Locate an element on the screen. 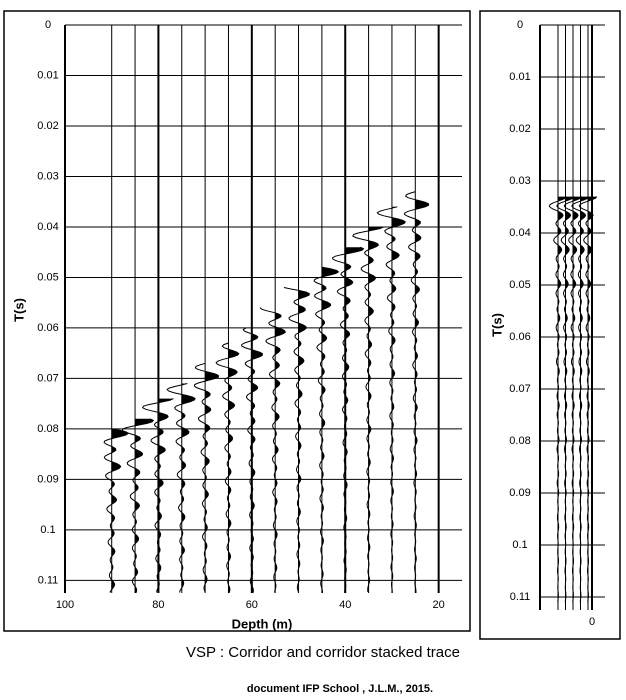 The height and width of the screenshot is (700, 626). x-tick-label: 40 is located at coordinates (345, 605).